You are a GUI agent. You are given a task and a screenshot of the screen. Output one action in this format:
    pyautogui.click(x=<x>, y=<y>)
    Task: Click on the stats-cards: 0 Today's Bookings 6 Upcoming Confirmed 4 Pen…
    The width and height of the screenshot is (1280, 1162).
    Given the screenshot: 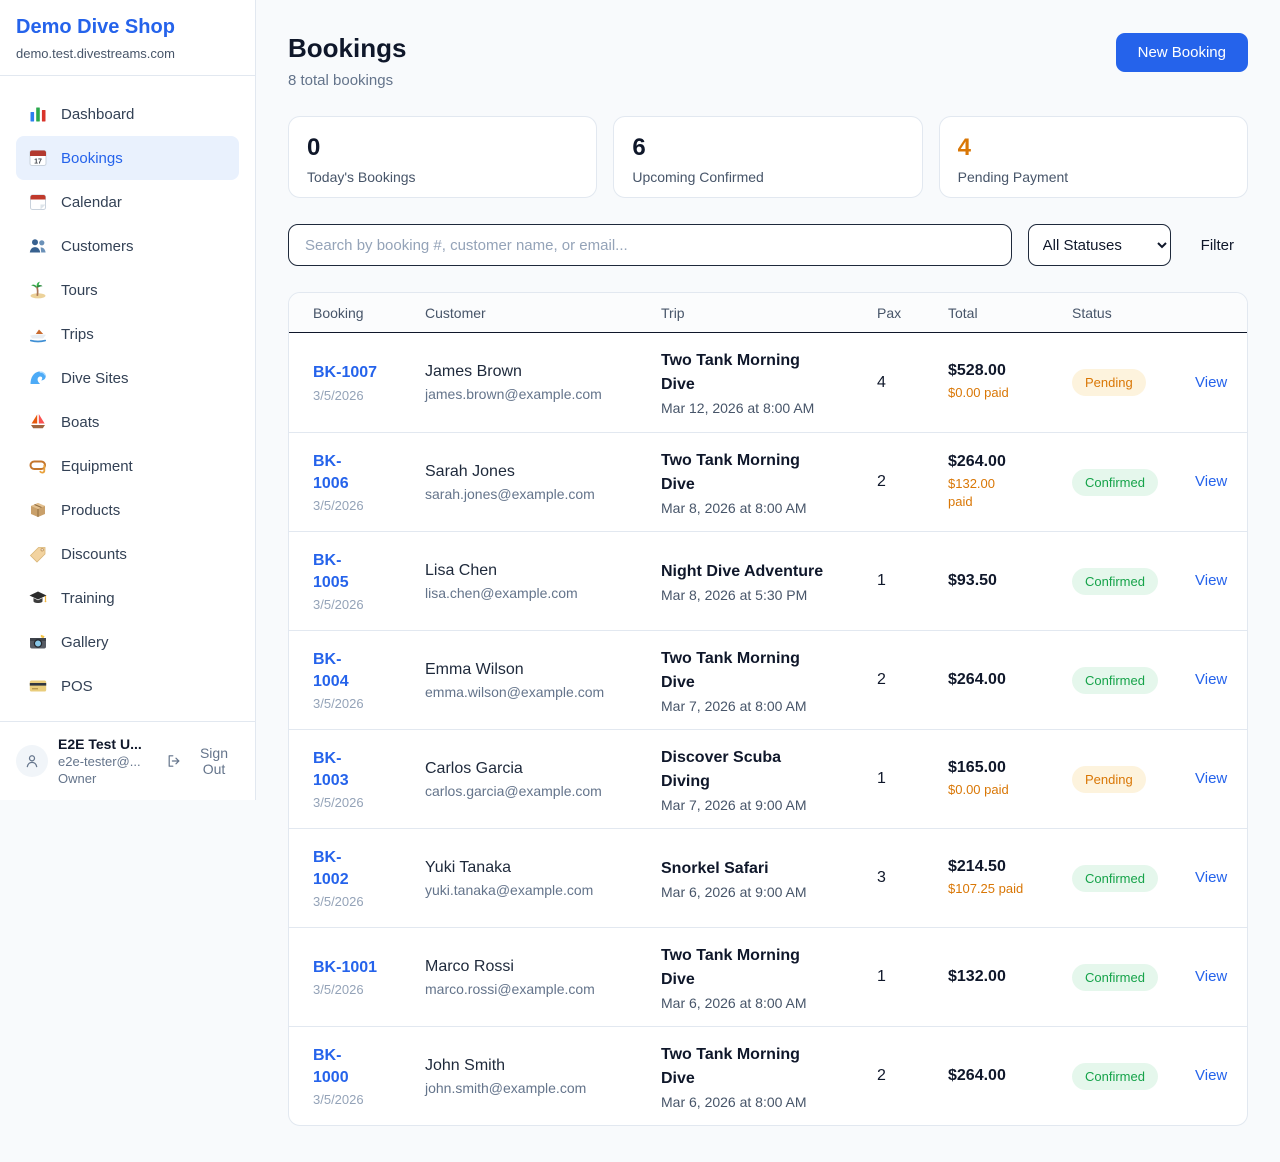 What is the action you would take?
    pyautogui.click(x=768, y=157)
    